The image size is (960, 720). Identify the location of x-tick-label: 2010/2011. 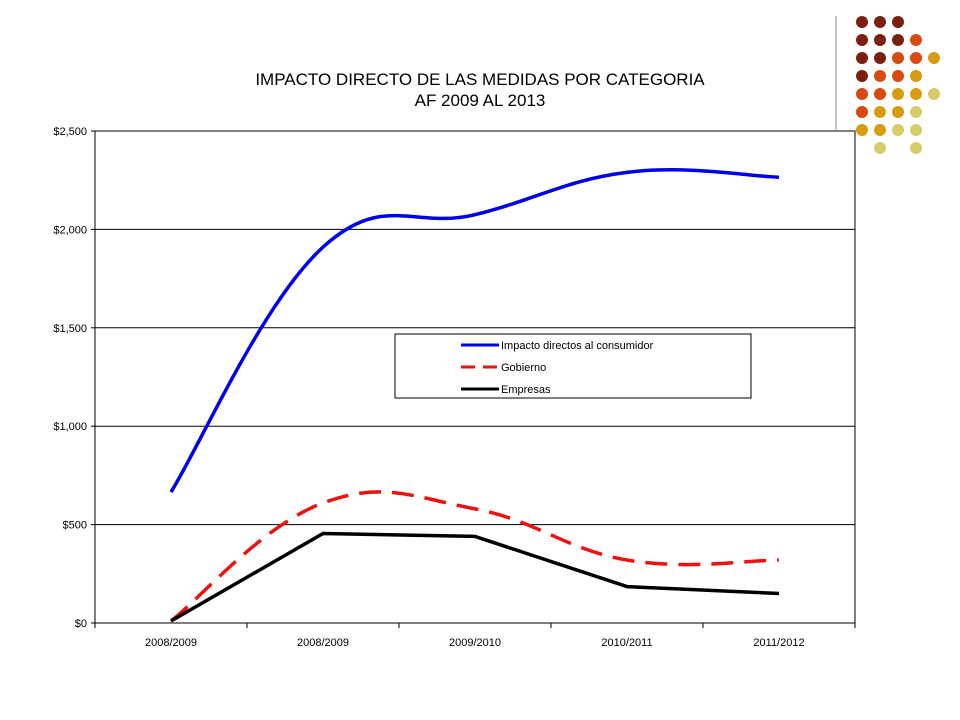
(626, 643).